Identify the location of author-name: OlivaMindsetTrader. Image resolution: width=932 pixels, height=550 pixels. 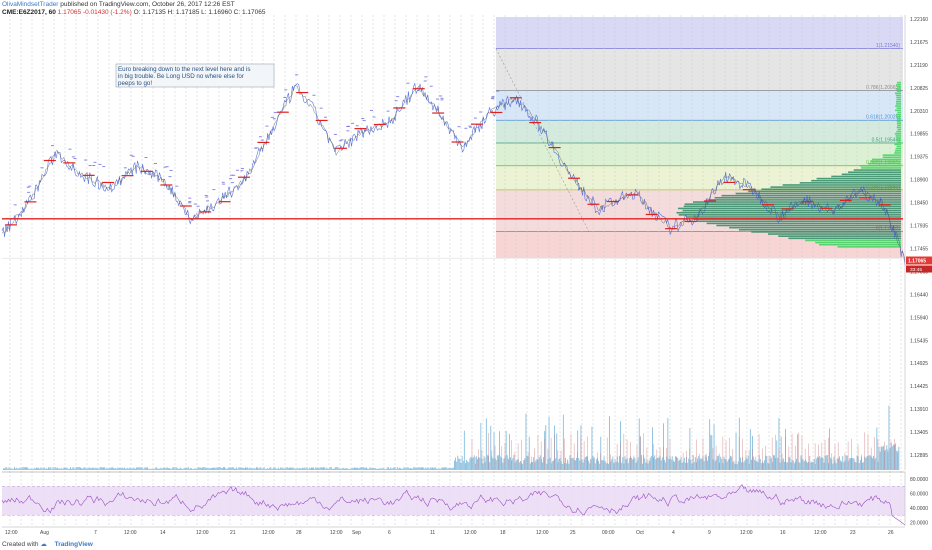
(30, 4).